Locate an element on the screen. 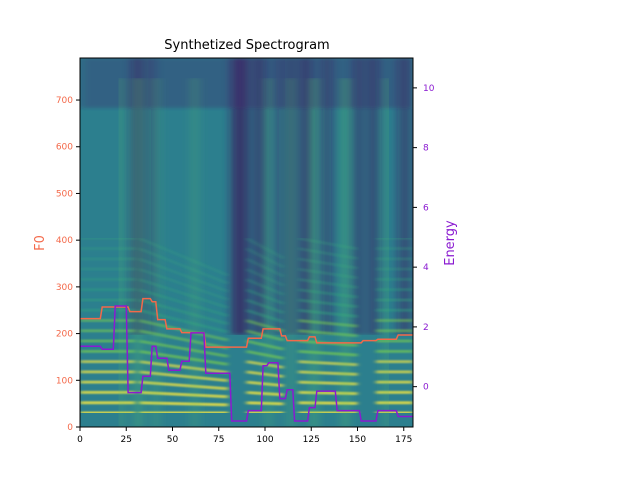  energy-tick-label: 10 is located at coordinates (429, 89).